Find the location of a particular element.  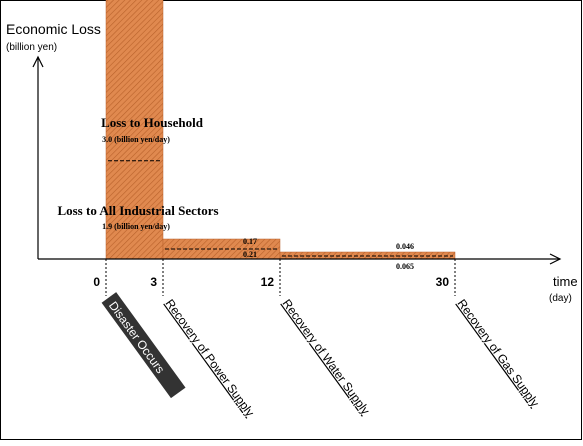

seg3-top-label: 0.046 is located at coordinates (405, 246).